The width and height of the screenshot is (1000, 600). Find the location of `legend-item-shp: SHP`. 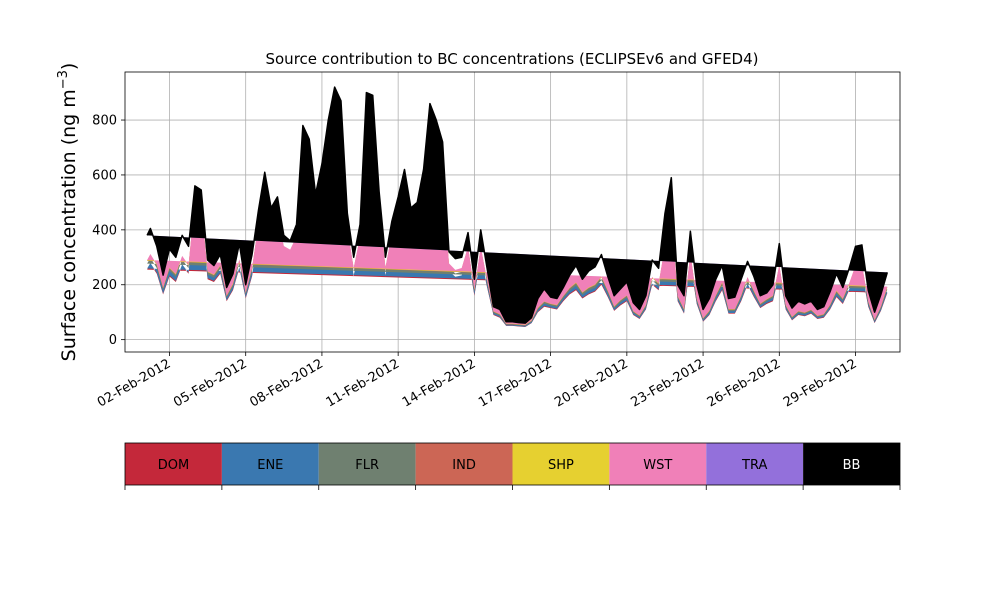

legend-item-shp: SHP is located at coordinates (561, 464).